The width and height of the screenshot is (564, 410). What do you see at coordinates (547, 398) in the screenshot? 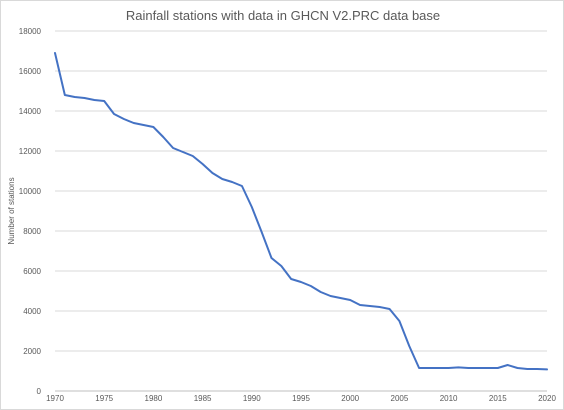
I see `x-tick-label: 2020` at bounding box center [547, 398].